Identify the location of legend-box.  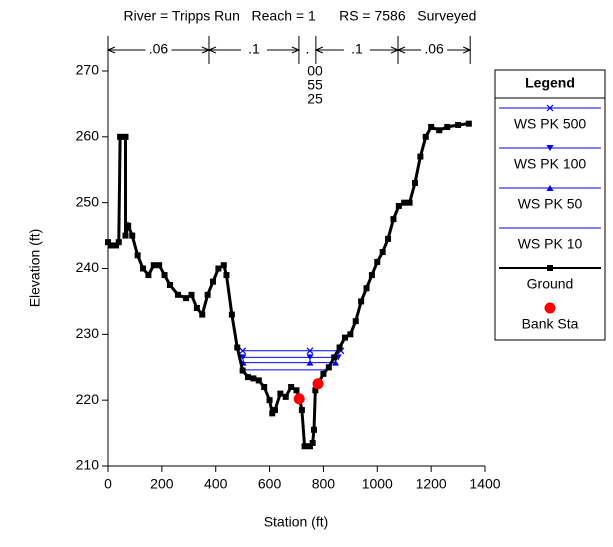
(550, 205).